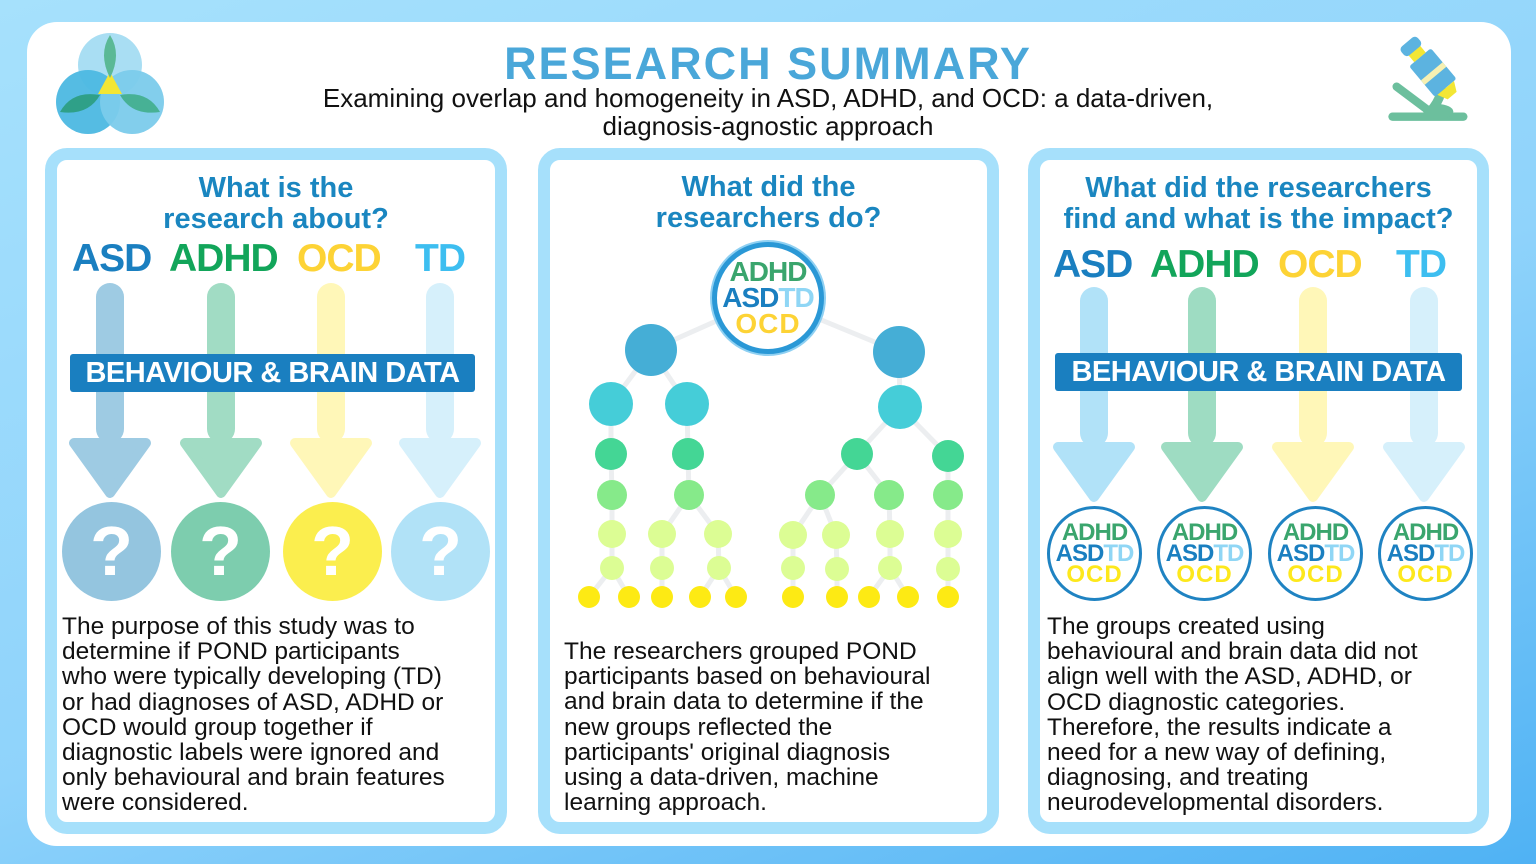  I want to click on text-line: neurodevelopmental disorders., so click(1215, 803).